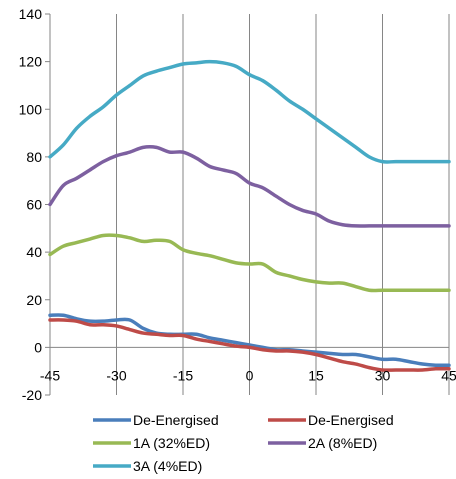  Describe the element at coordinates (31, 14) in the screenshot. I see `y-tick-label-8: 140` at that location.